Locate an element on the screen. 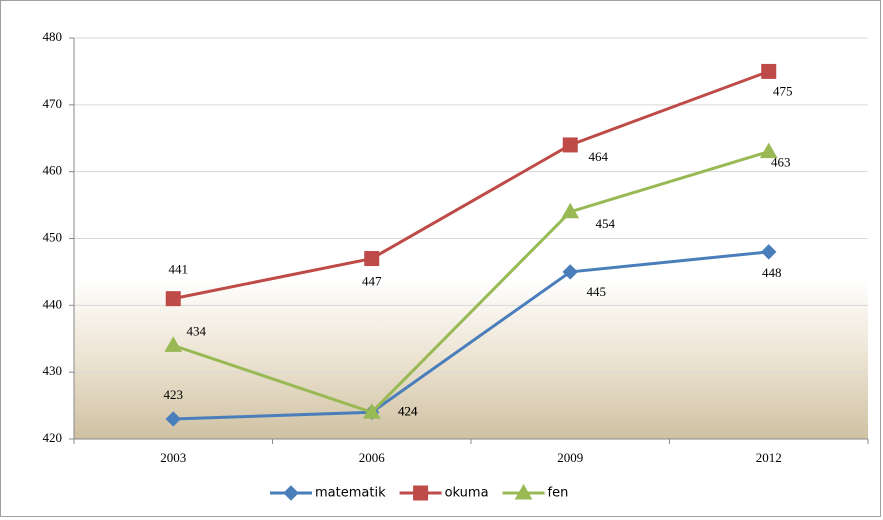  data-label: 447 is located at coordinates (372, 281).